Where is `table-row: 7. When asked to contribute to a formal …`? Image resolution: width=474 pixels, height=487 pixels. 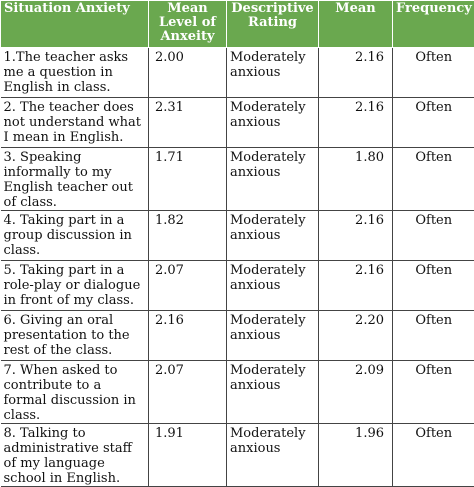 table-row: 7. When asked to contribute to a formal … is located at coordinates (237, 392).